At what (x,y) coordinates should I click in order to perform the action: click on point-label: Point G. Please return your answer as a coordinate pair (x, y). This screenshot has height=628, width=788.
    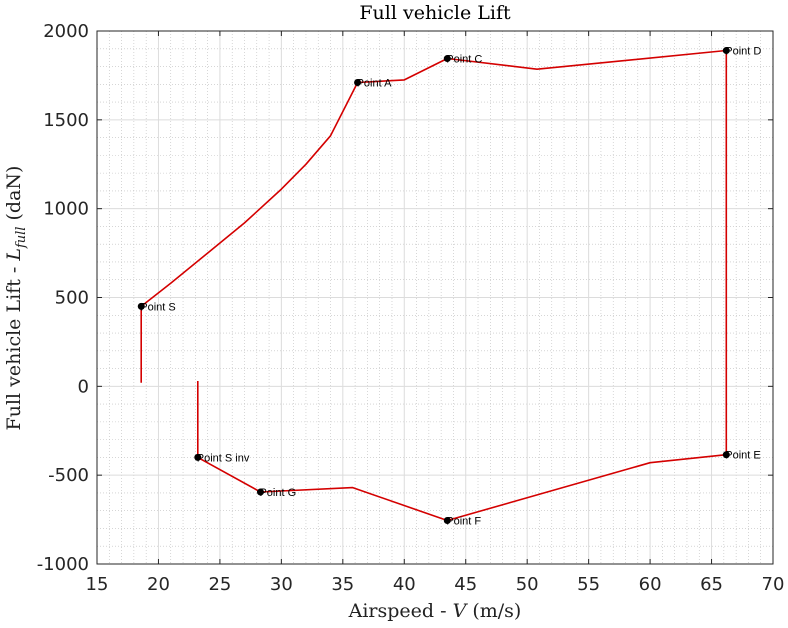
    Looking at the image, I should click on (277, 493).